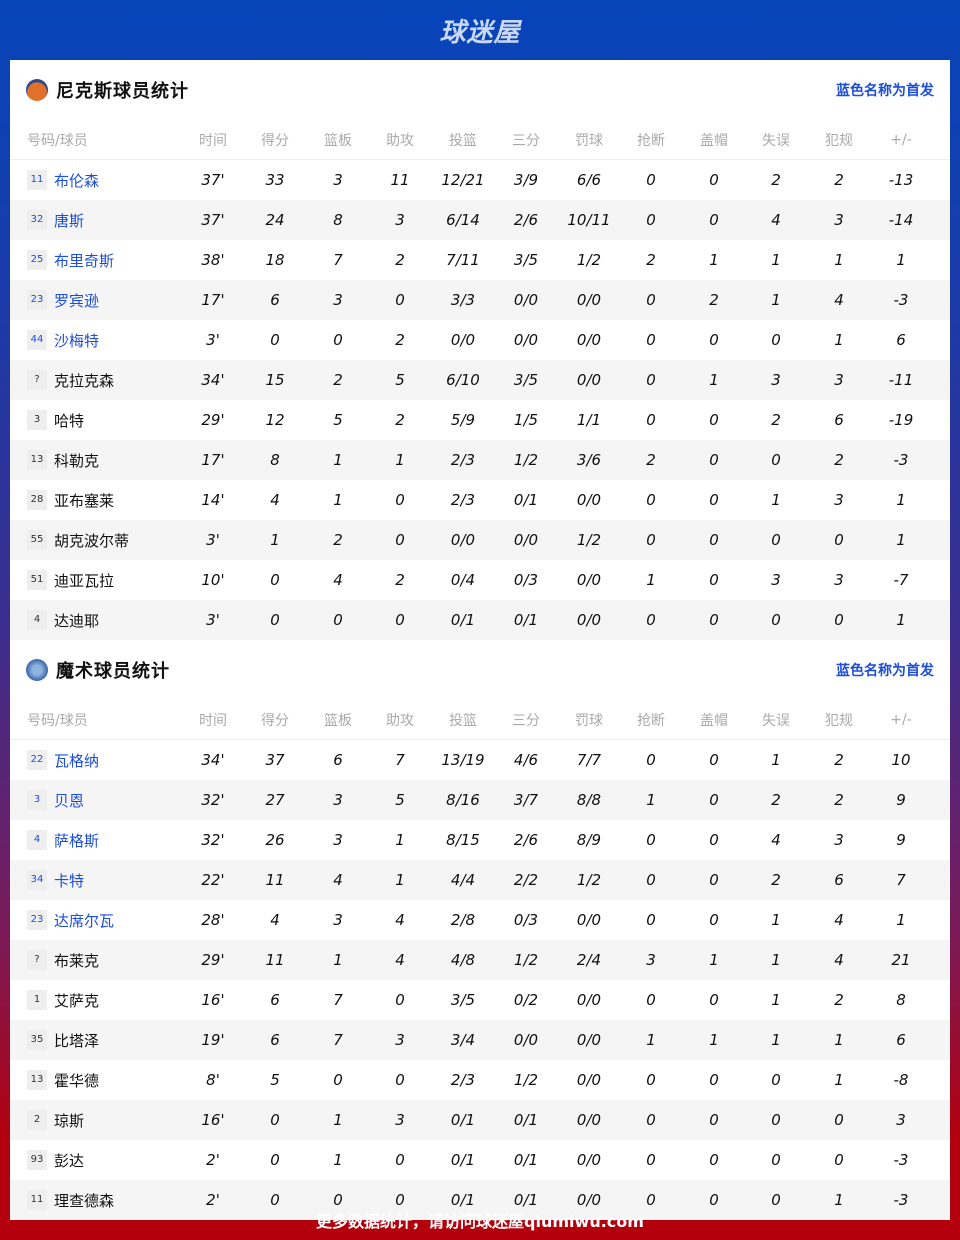 Image resolution: width=960 pixels, height=1240 pixels. What do you see at coordinates (480, 620) in the screenshot?
I see `player-row: 4 达迪耶 3' 0 0 0 0/1 0/1 0/0 0 0 0 0 1` at bounding box center [480, 620].